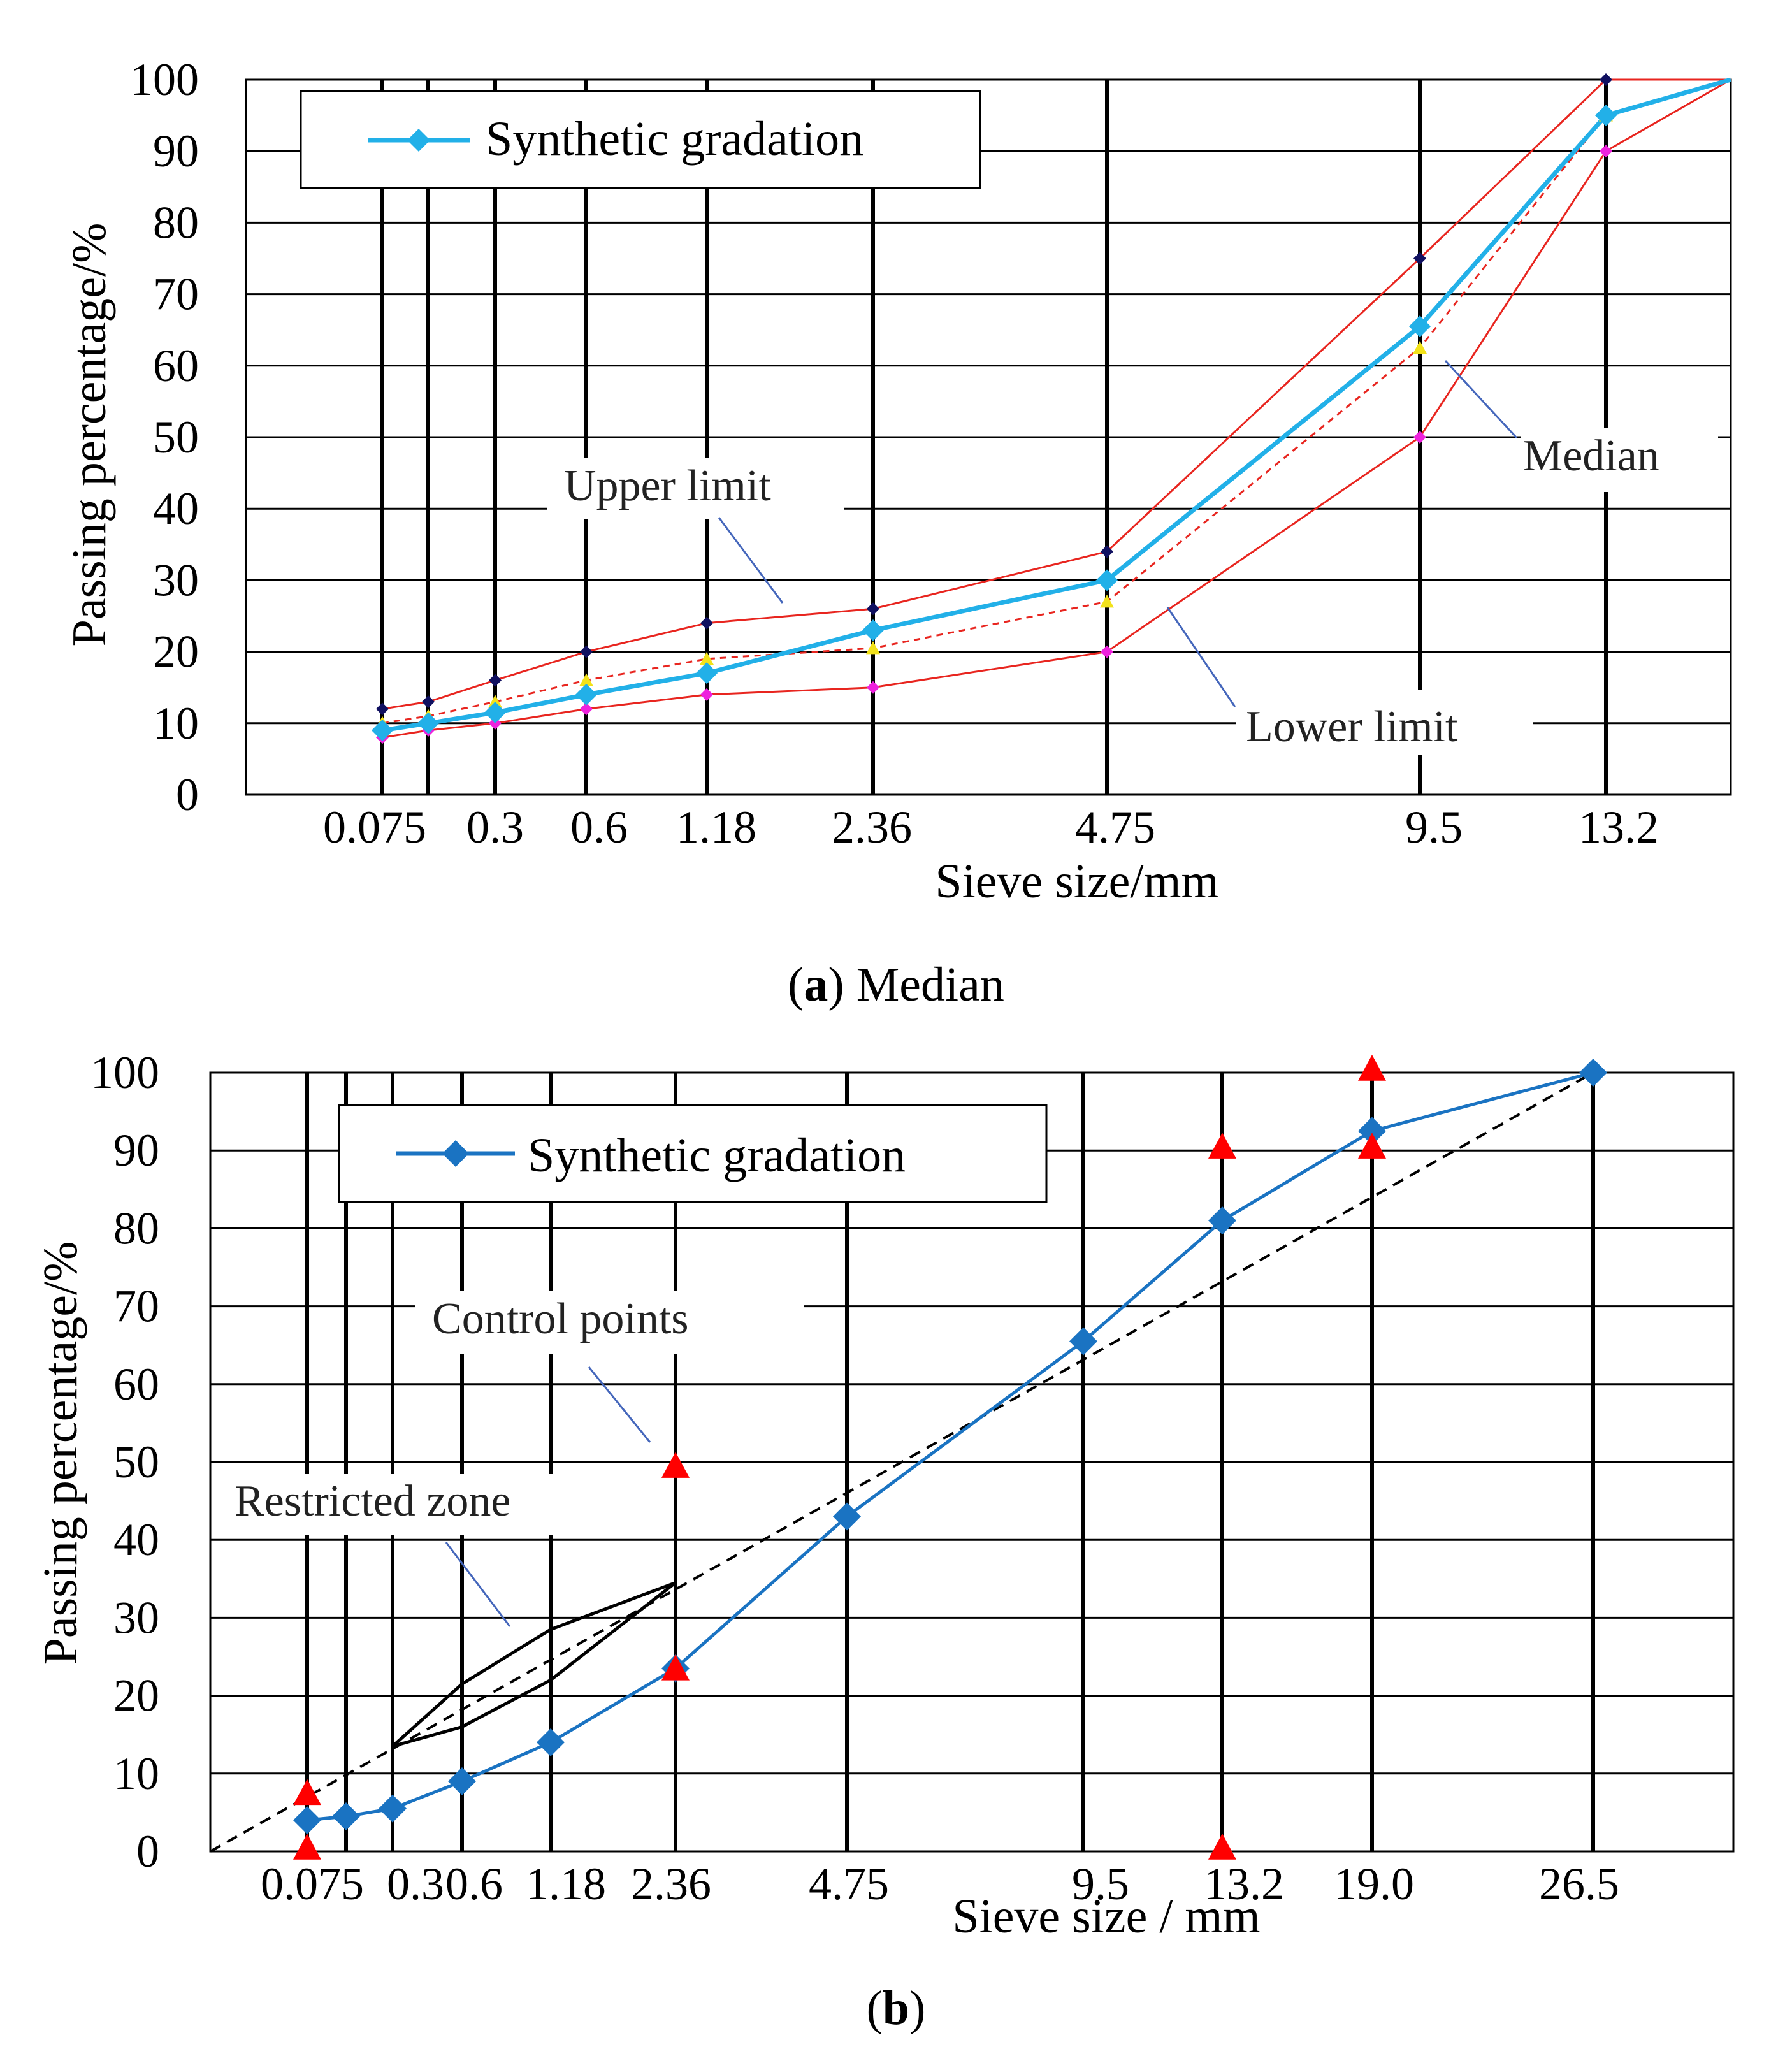  I want to click on panel-a-y-tick-label: 50, so click(176, 437).